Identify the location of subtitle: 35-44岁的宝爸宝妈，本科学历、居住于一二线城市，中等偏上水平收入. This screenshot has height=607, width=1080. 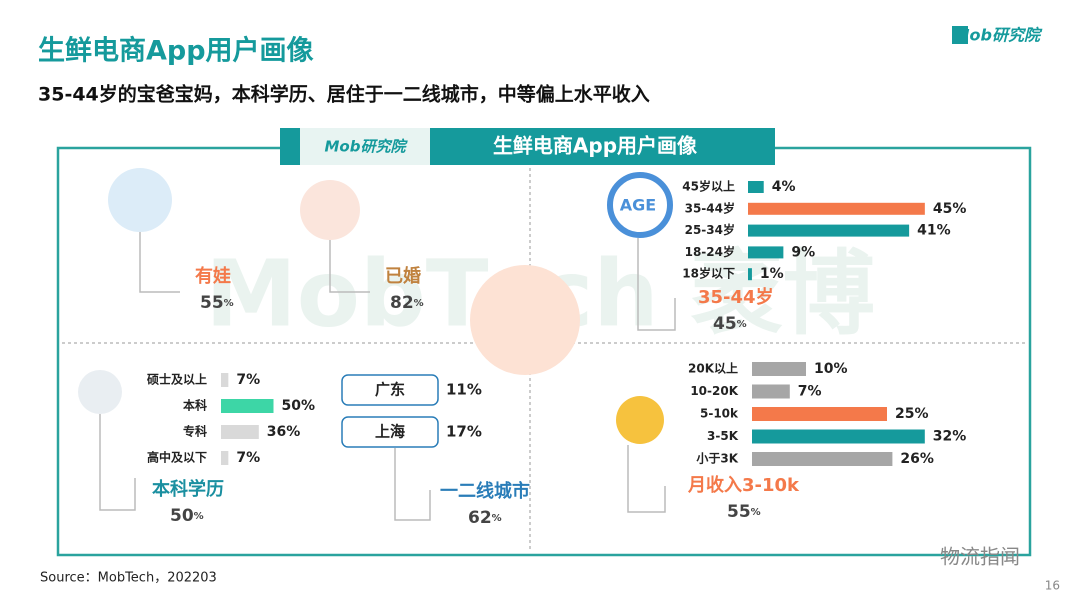
(344, 94).